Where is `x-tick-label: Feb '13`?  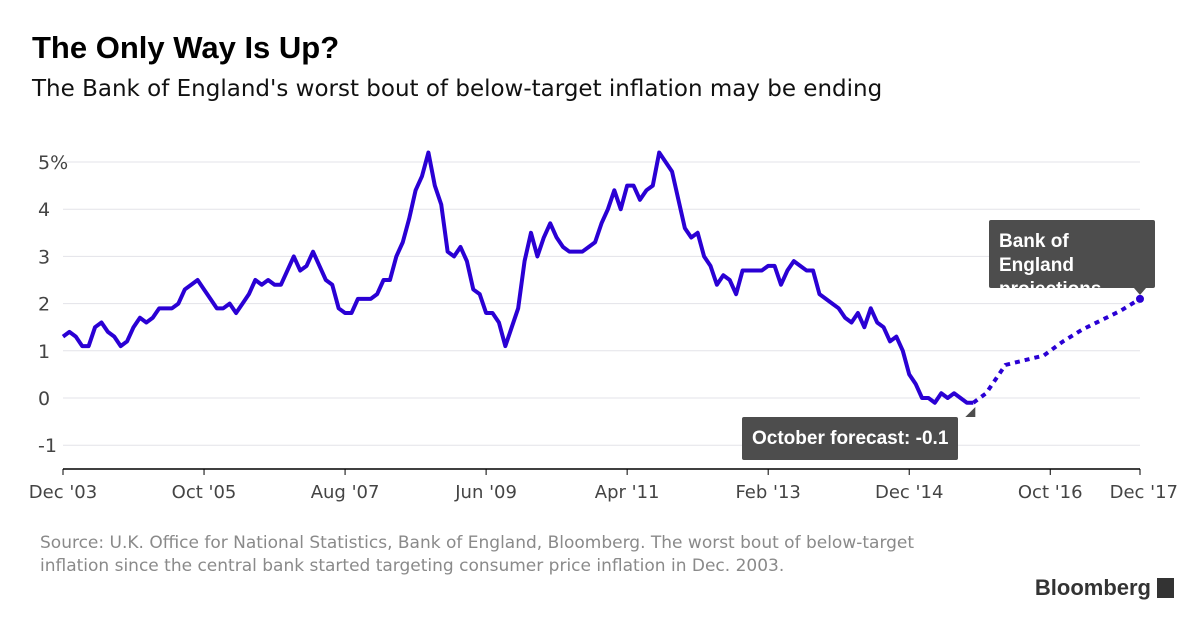
x-tick-label: Feb '13 is located at coordinates (767, 492).